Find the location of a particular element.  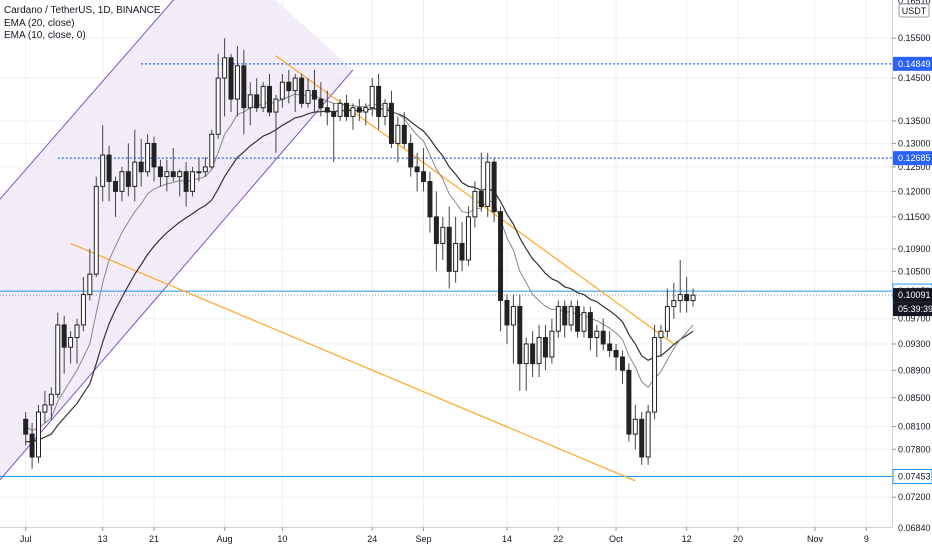

y-tick-label: 0.08500 is located at coordinates (914, 398).